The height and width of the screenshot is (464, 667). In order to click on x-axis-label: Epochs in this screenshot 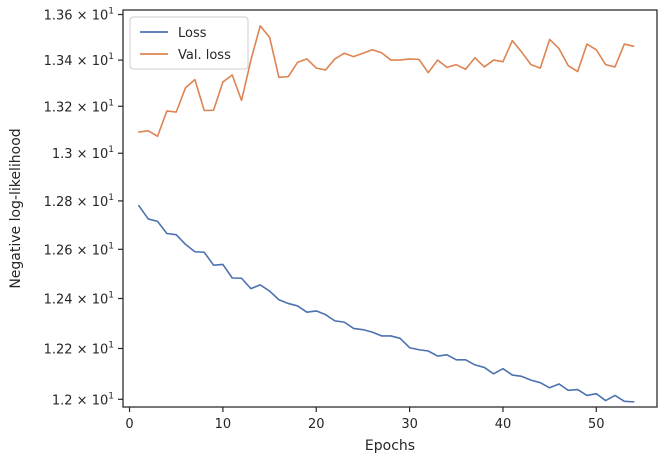, I will do `click(390, 446)`.